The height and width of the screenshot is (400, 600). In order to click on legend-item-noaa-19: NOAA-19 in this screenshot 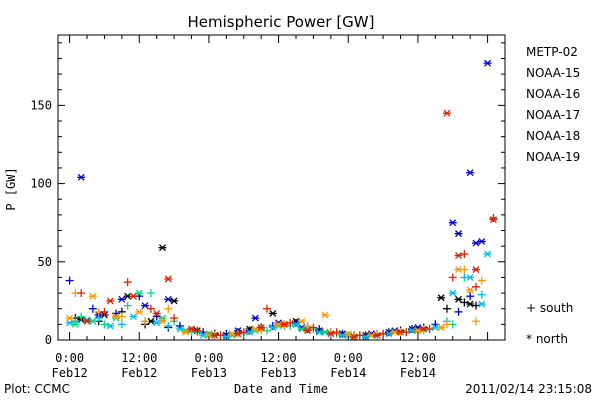, I will do `click(553, 157)`.